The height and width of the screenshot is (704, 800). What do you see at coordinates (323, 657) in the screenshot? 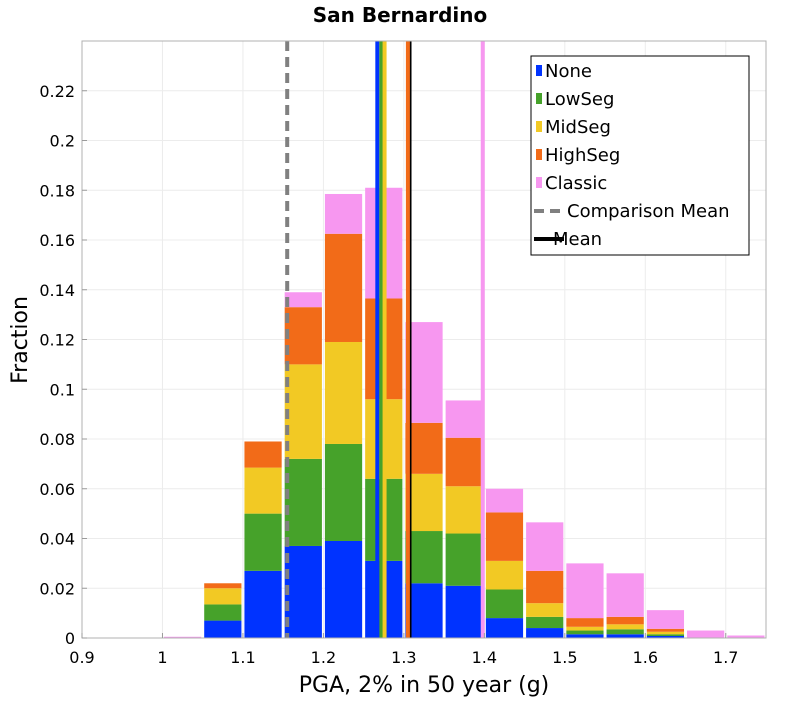
I see `x-tick-label: 1.2` at bounding box center [323, 657].